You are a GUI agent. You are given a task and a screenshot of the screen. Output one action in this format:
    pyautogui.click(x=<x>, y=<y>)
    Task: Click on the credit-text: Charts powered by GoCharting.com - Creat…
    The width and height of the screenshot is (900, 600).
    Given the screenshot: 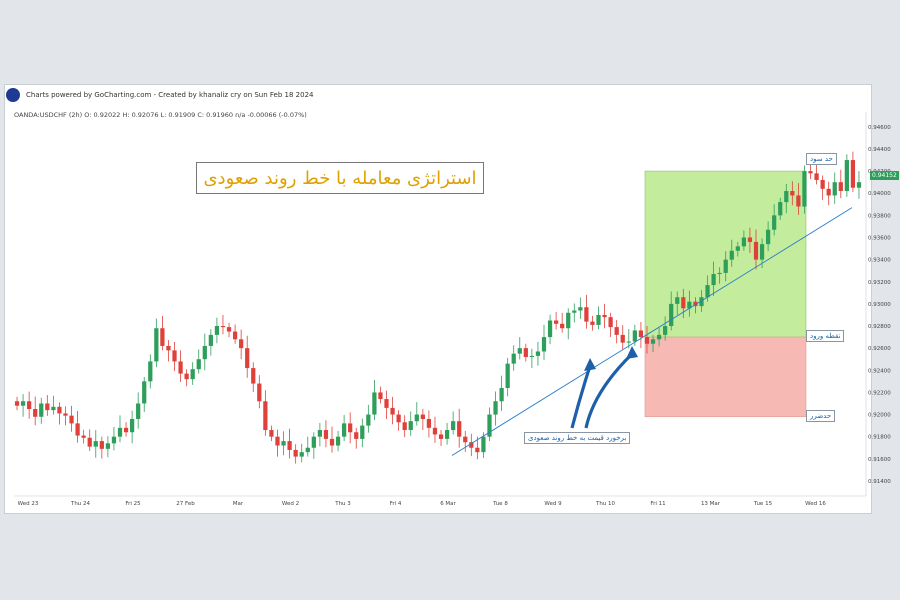 What is the action you would take?
    pyautogui.click(x=170, y=95)
    